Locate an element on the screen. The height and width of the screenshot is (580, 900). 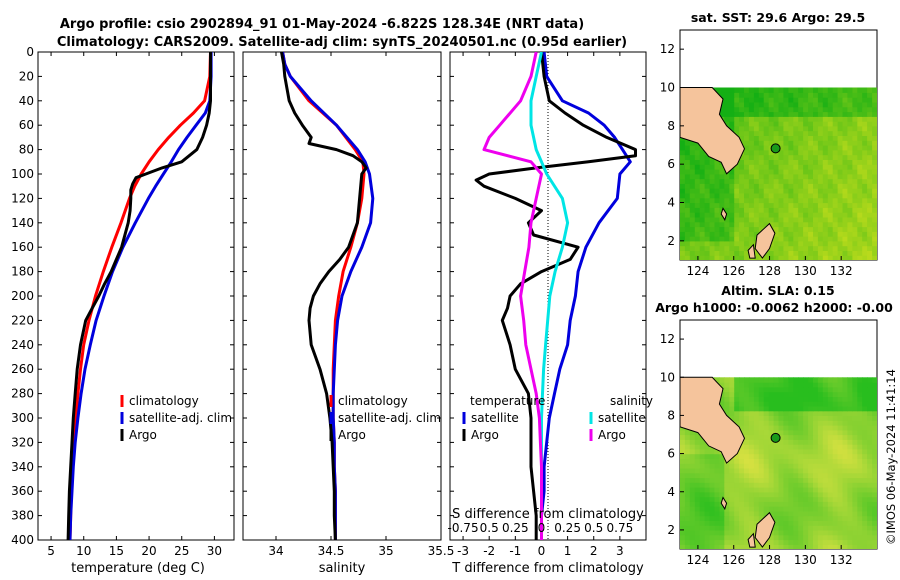
legend-label-satellite: satellite-adj. clim is located at coordinates (180, 418).